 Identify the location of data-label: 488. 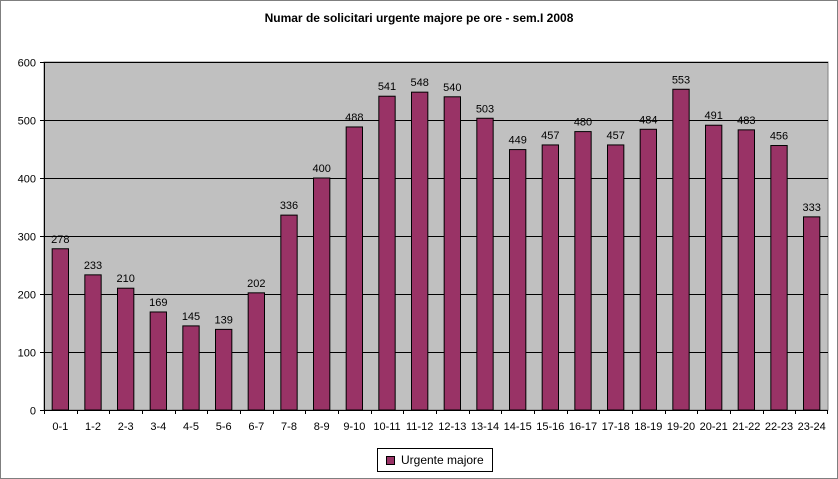
(354, 118).